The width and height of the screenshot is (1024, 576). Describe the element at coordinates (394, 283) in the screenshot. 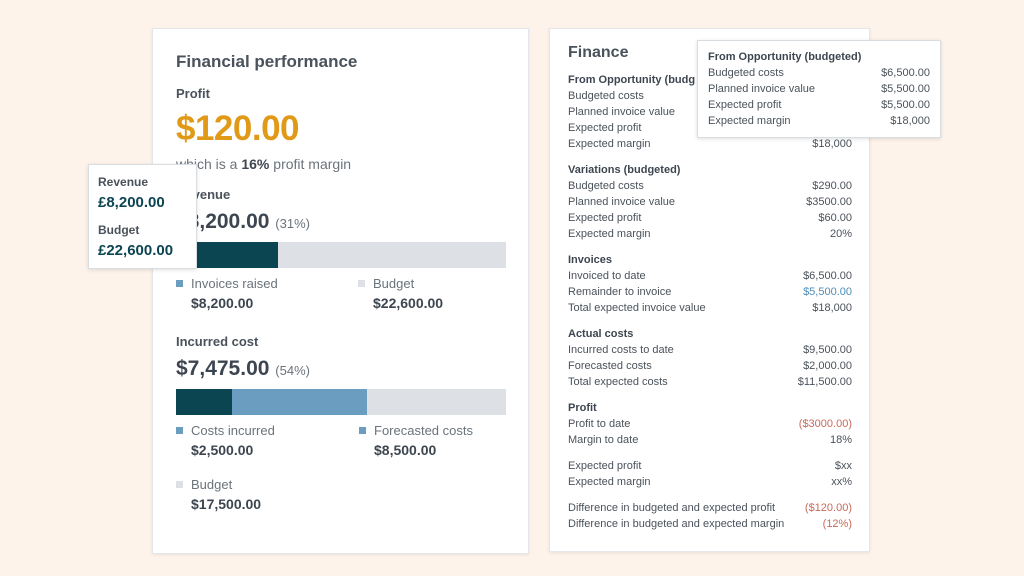

I see `legend-revenue-budget-label: Budget` at that location.